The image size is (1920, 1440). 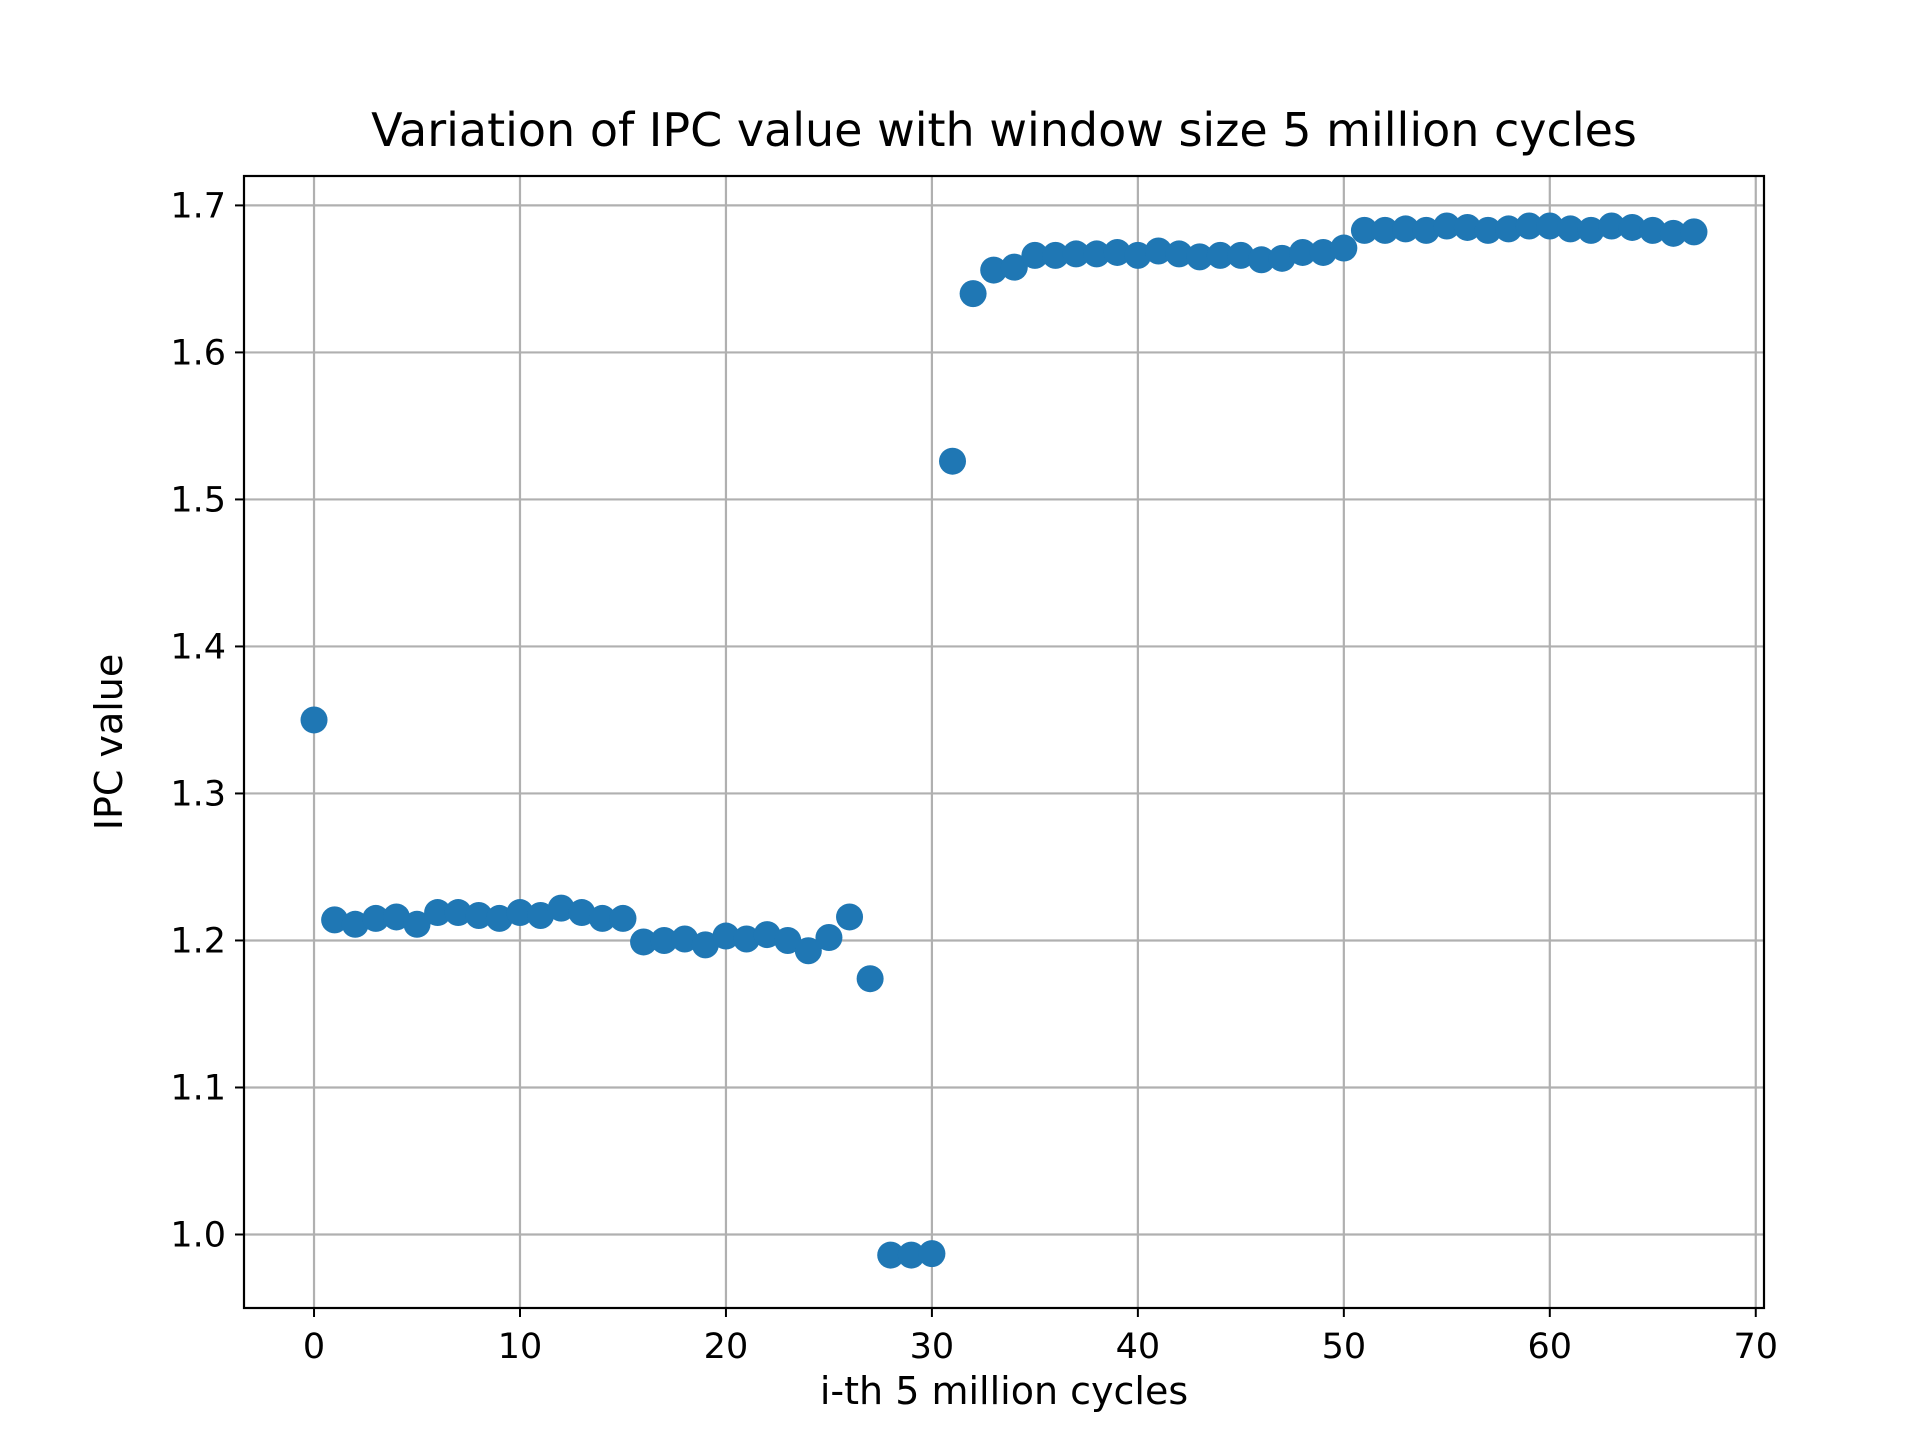 I want to click on y-tick-label: 1.1, so click(x=198, y=1088).